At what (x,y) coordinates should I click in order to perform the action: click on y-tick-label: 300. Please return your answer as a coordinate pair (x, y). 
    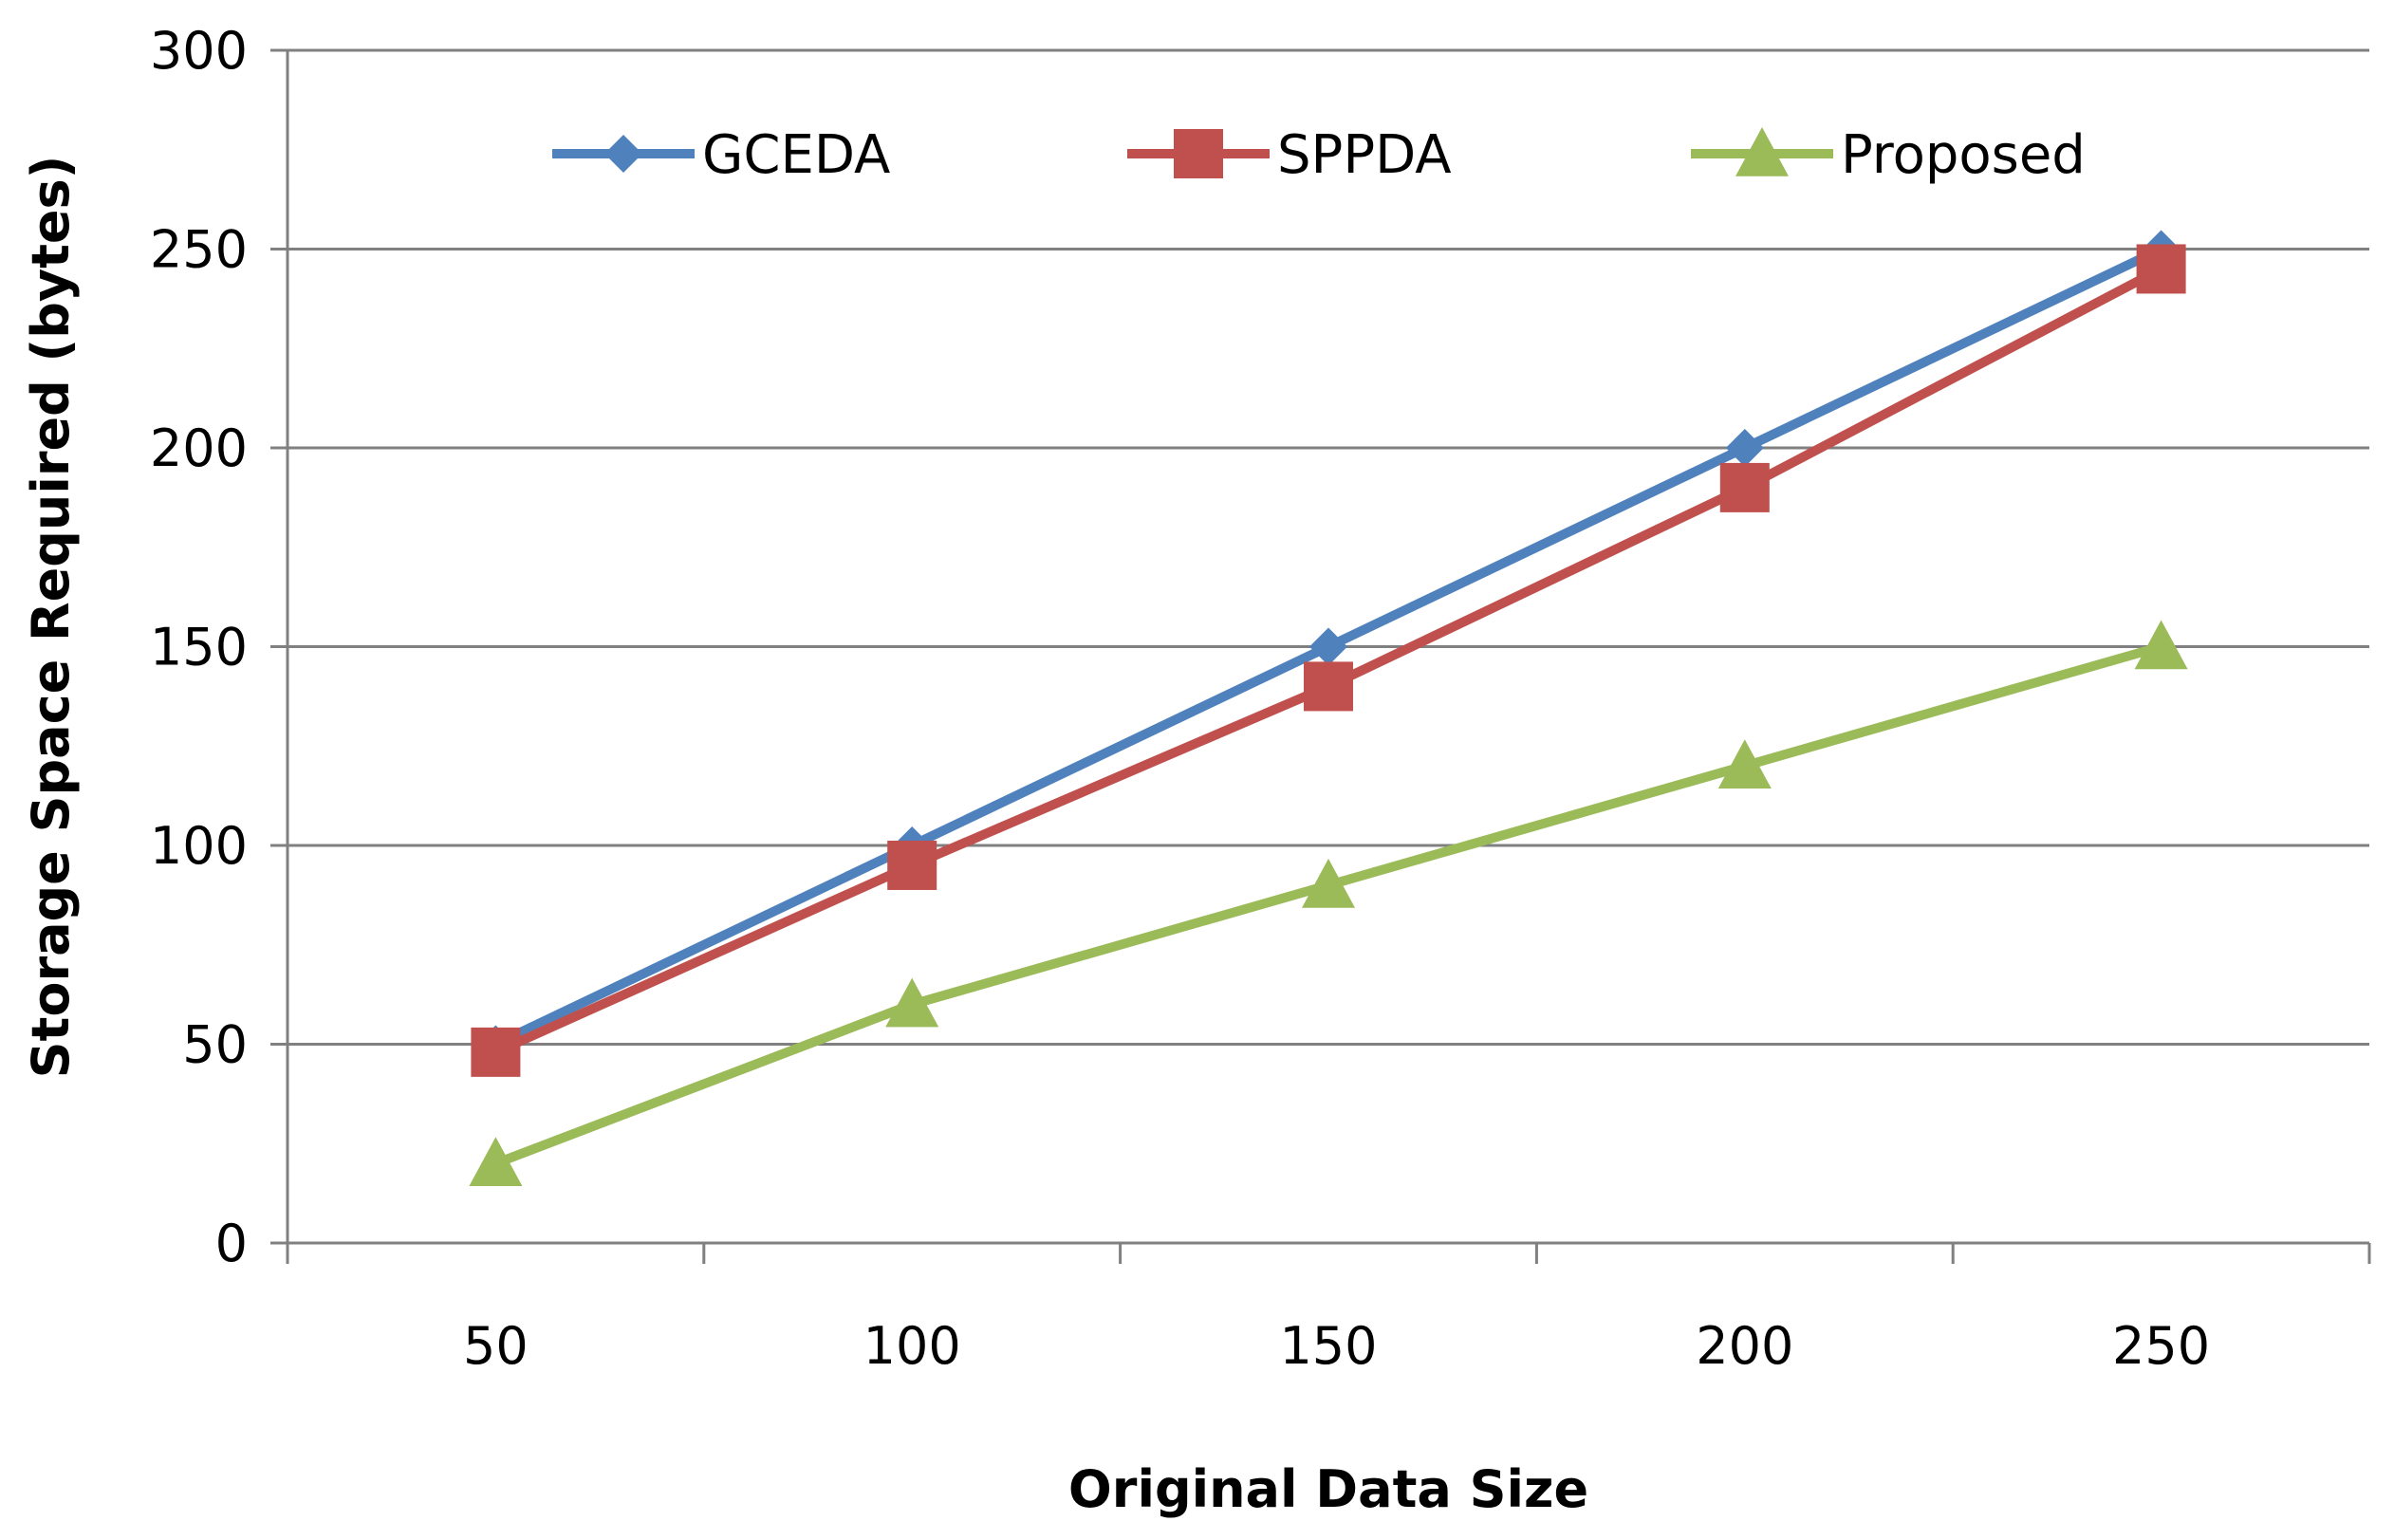
    Looking at the image, I should click on (199, 51).